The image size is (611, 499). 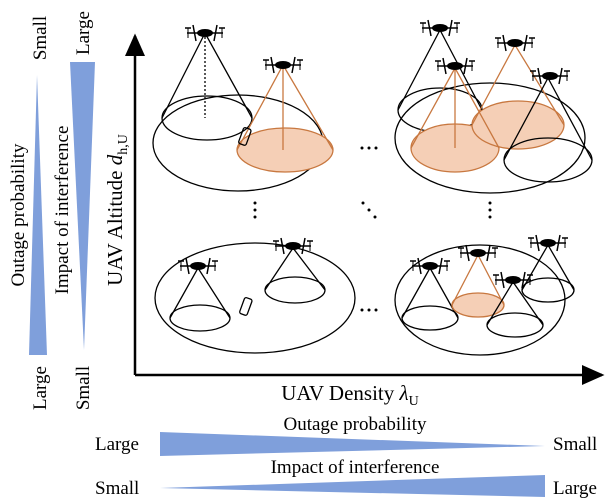 I want to click on text: UAV Altitude, so click(x=115, y=228).